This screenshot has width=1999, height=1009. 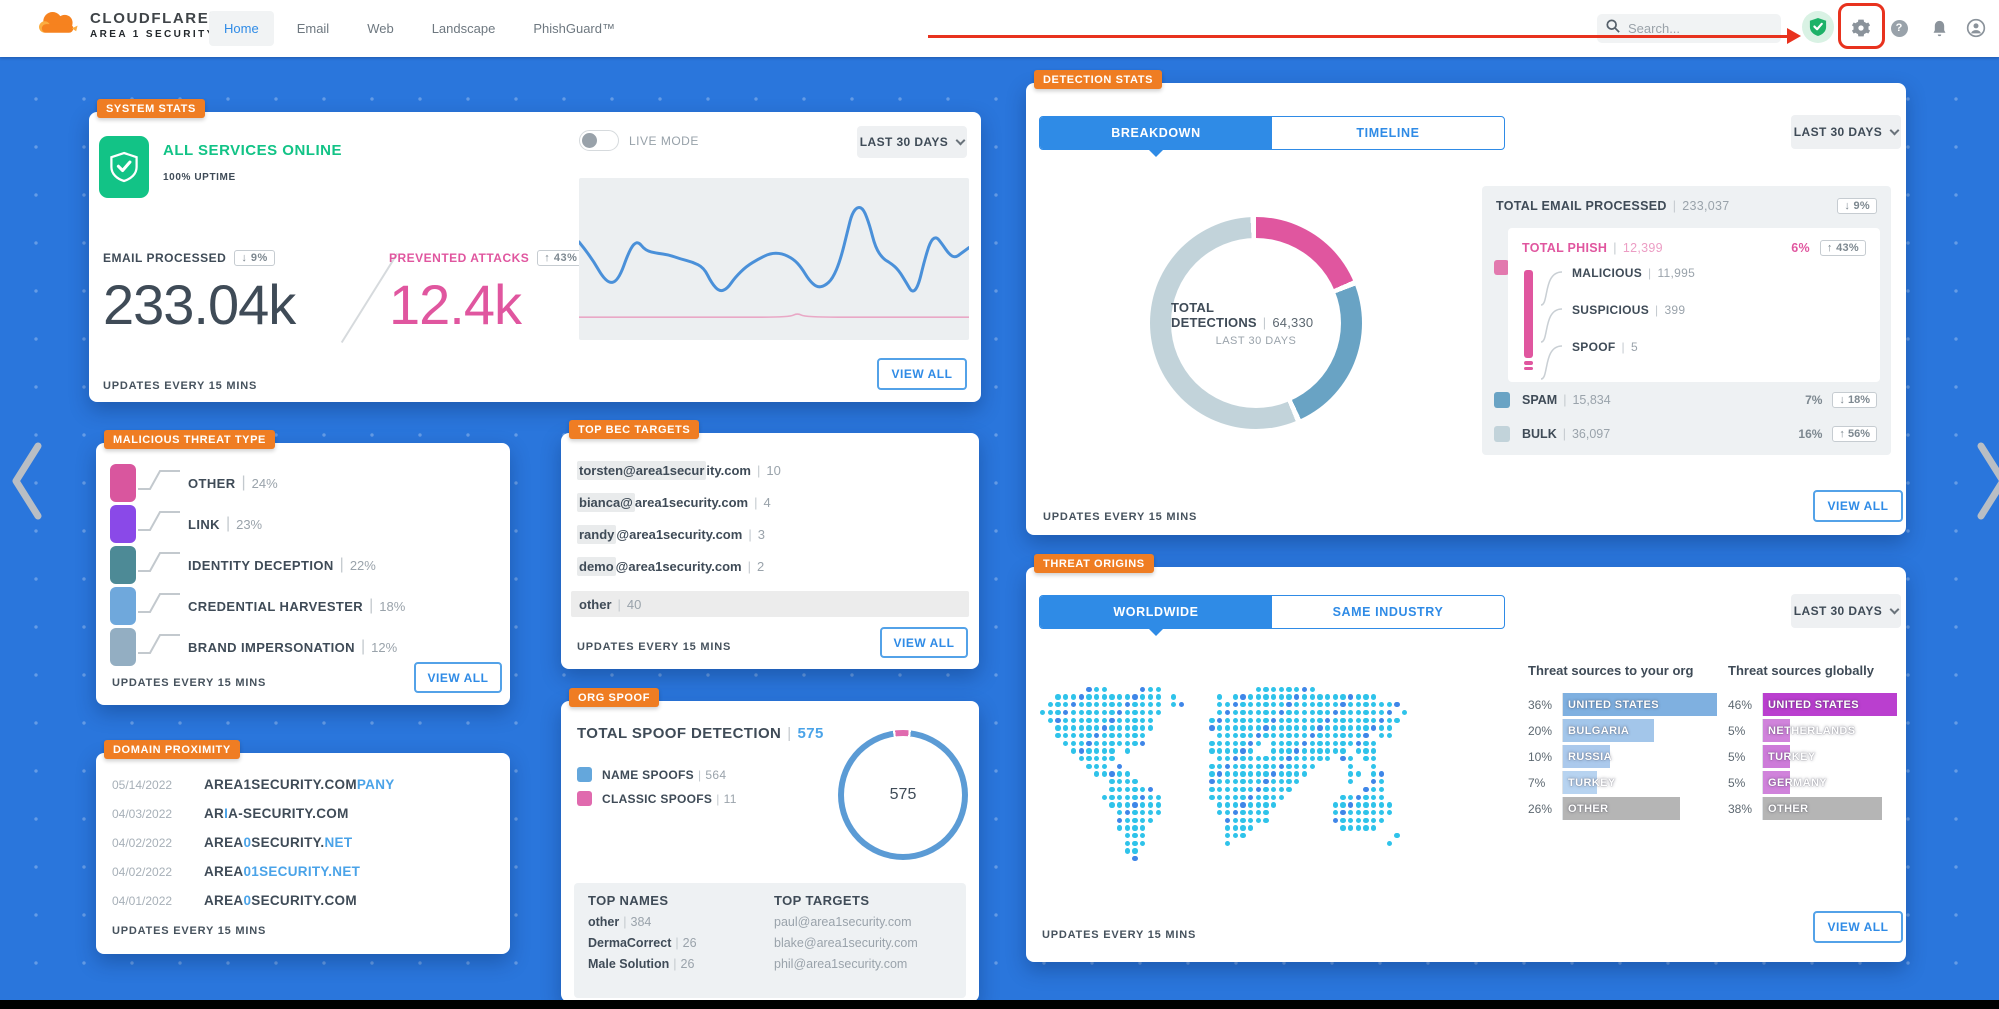 I want to click on nav-item-home: Home, so click(x=241, y=28).